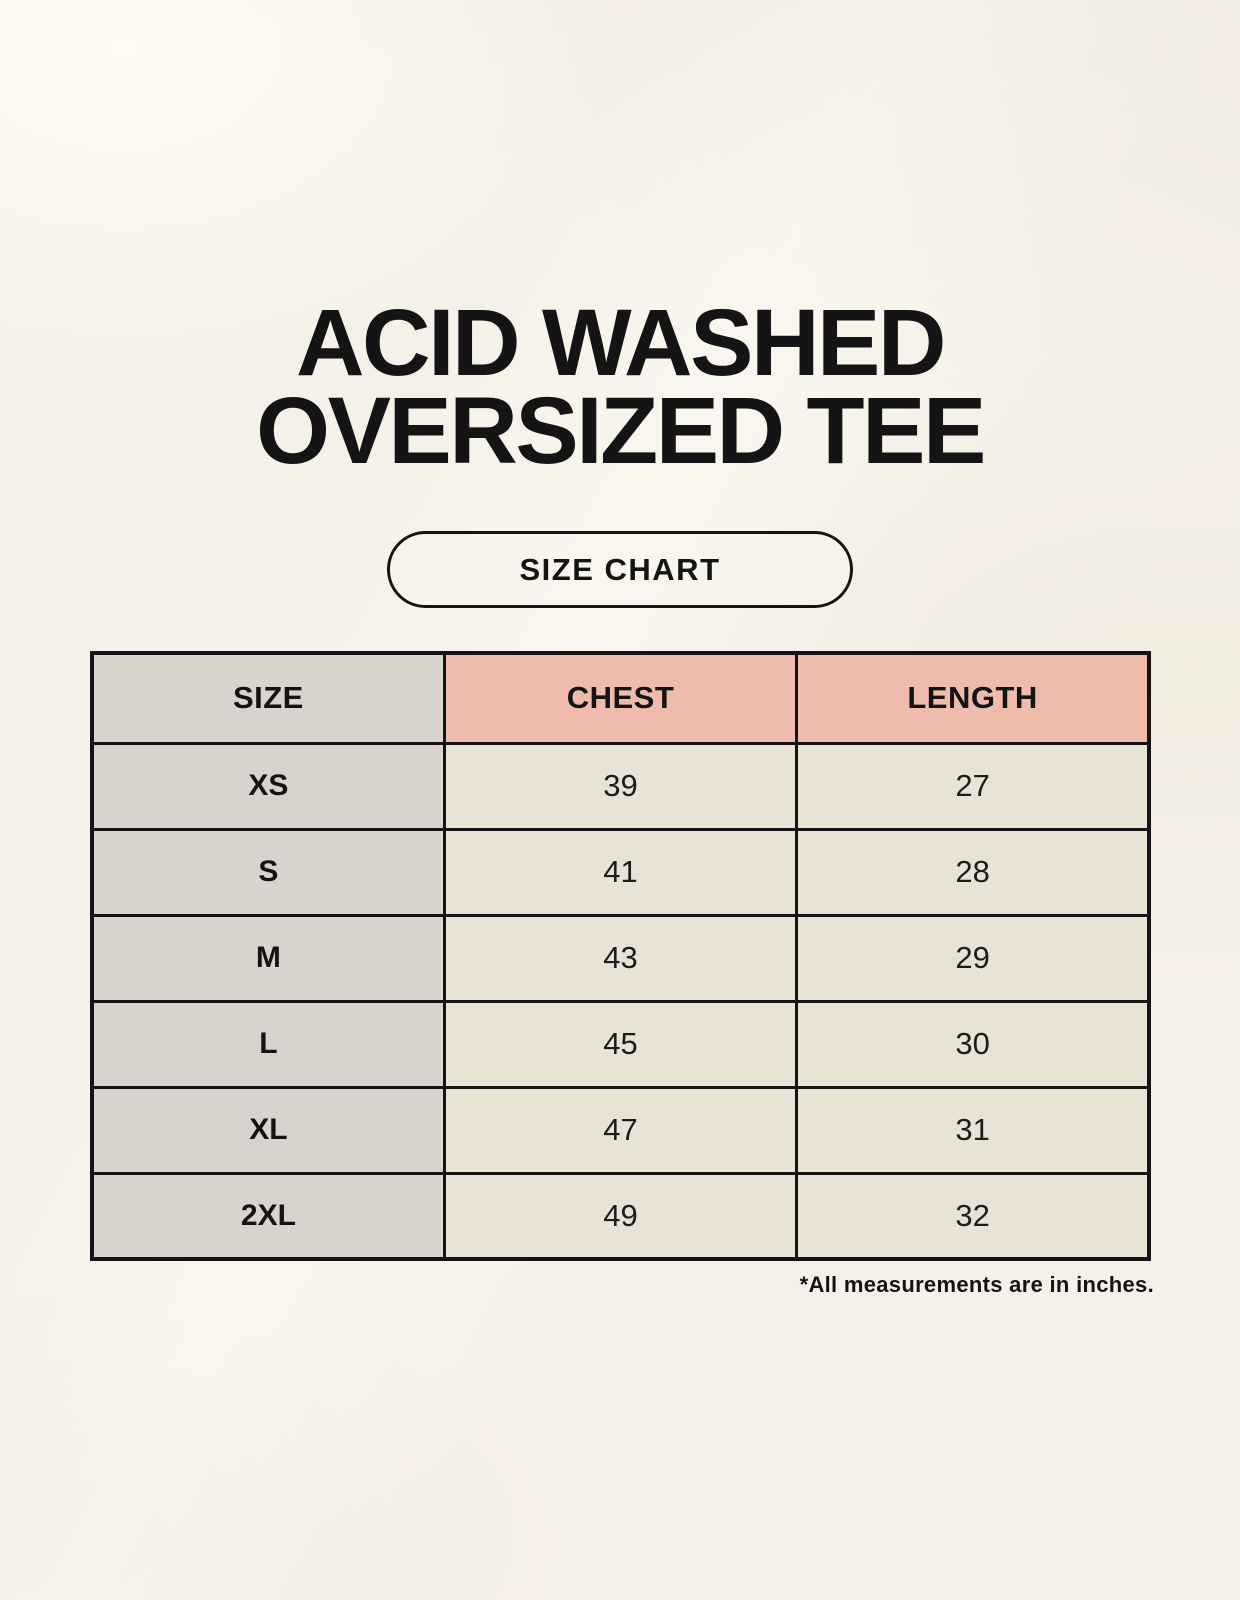 This screenshot has width=1240, height=1600. What do you see at coordinates (268, 1216) in the screenshot?
I see `size-cell: 2XL` at bounding box center [268, 1216].